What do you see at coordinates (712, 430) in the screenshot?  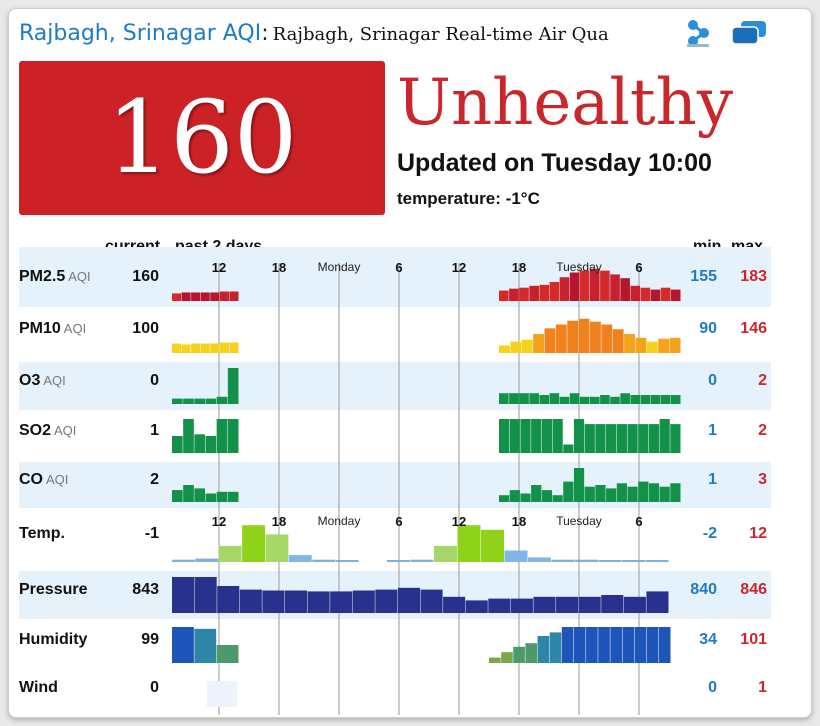 I see `so2-min-value: 1` at bounding box center [712, 430].